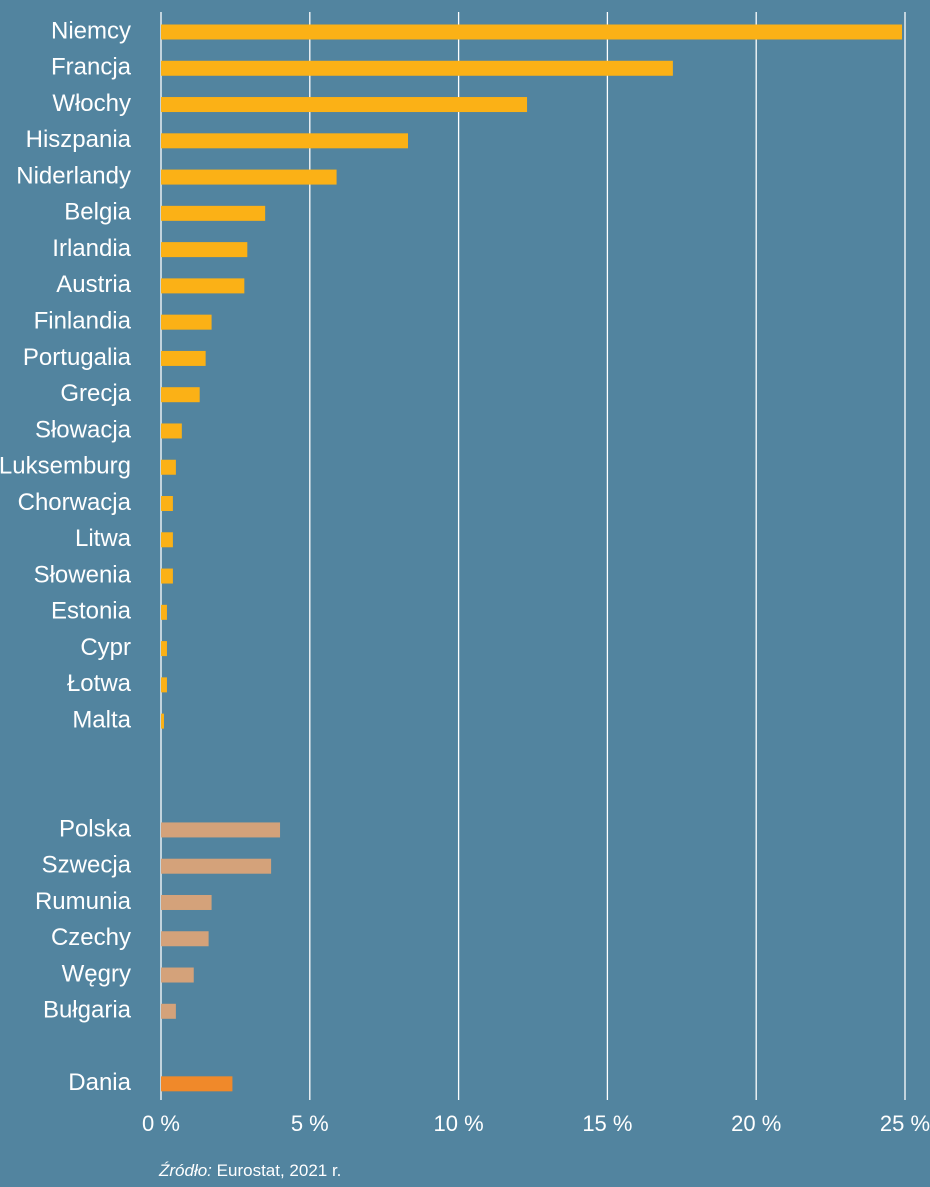  Describe the element at coordinates (310, 1123) in the screenshot. I see `x-tick-label: 5 %` at that location.